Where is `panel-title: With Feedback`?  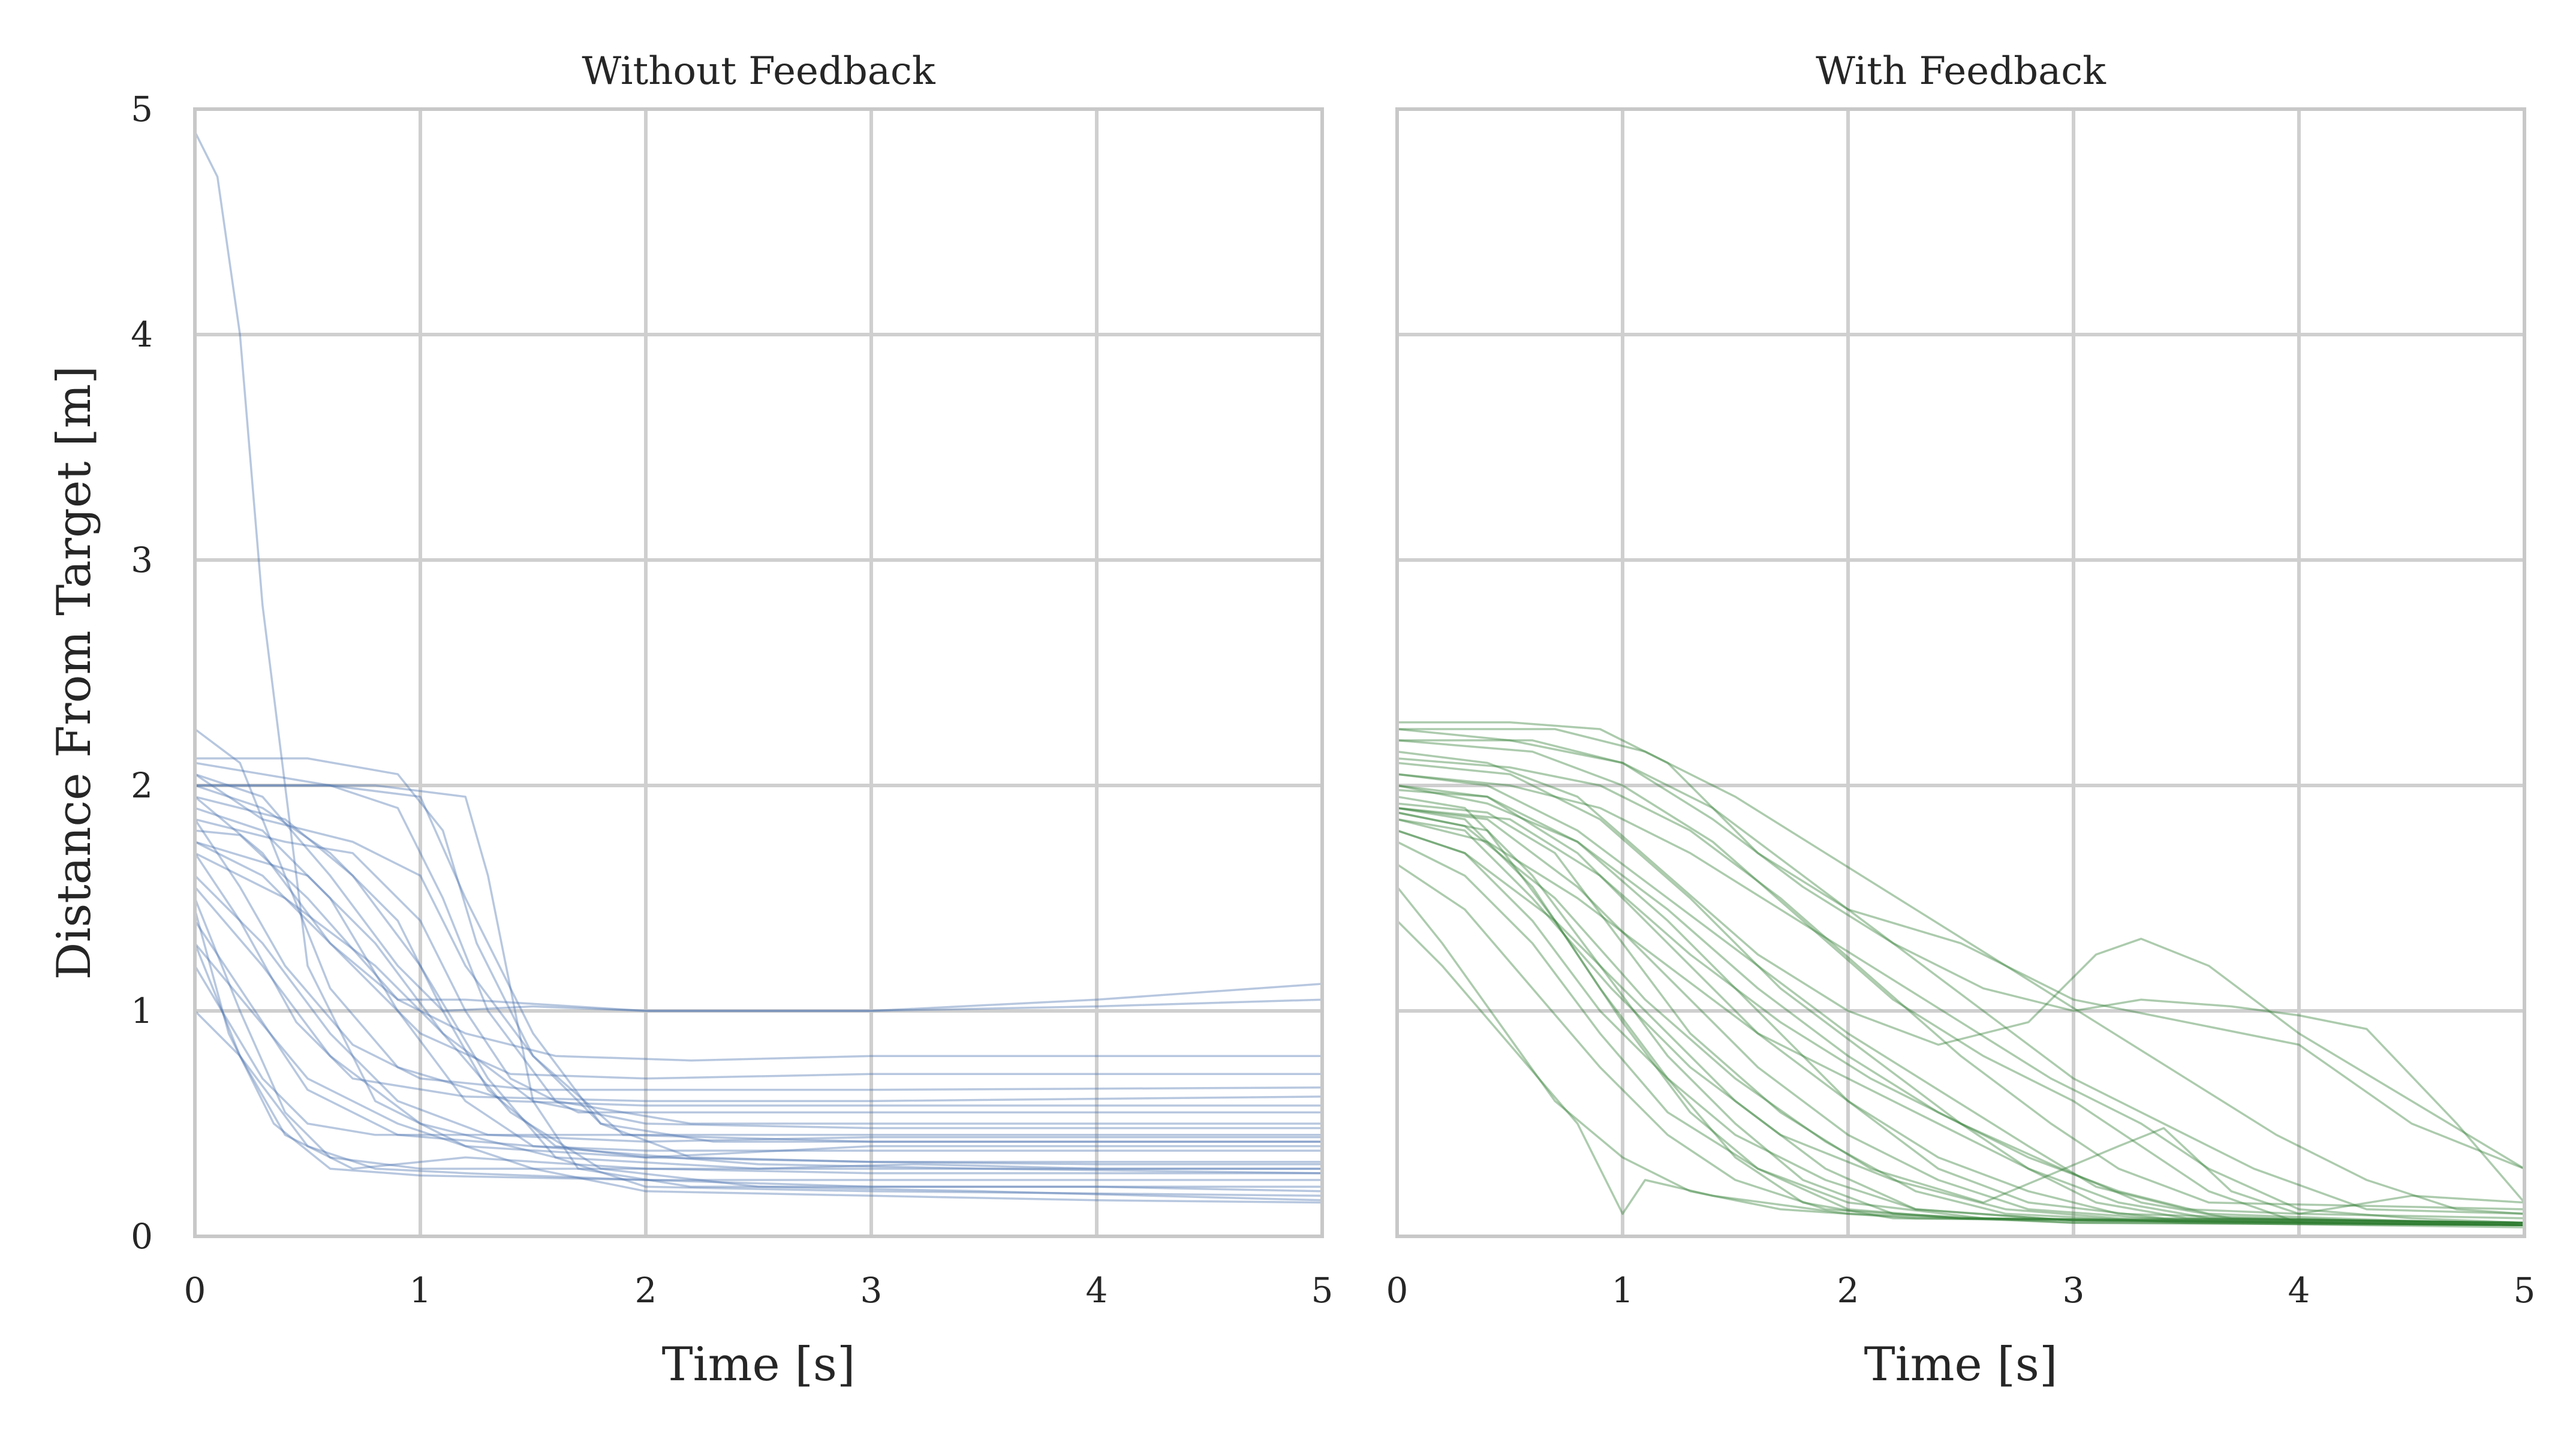 panel-title: With Feedback is located at coordinates (1961, 72).